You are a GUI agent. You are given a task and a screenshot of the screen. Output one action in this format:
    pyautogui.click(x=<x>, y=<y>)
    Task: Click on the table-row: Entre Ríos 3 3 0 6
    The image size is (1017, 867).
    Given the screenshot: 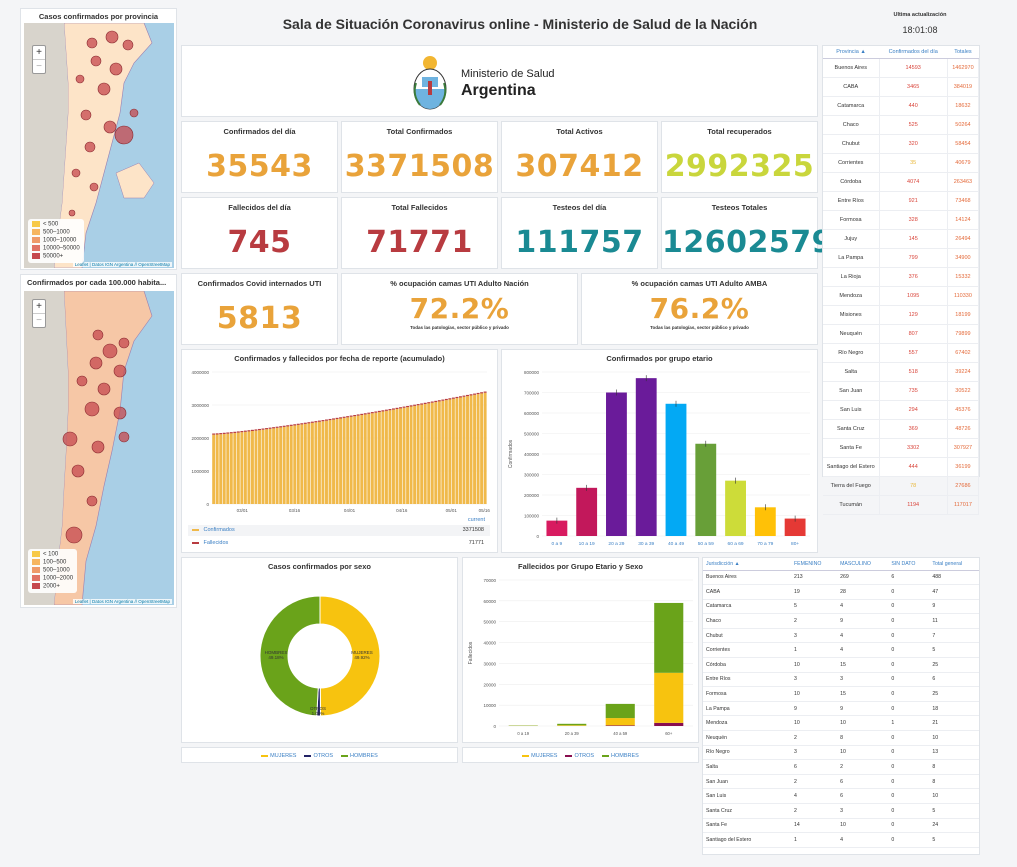 What is the action you would take?
    pyautogui.click(x=841, y=680)
    